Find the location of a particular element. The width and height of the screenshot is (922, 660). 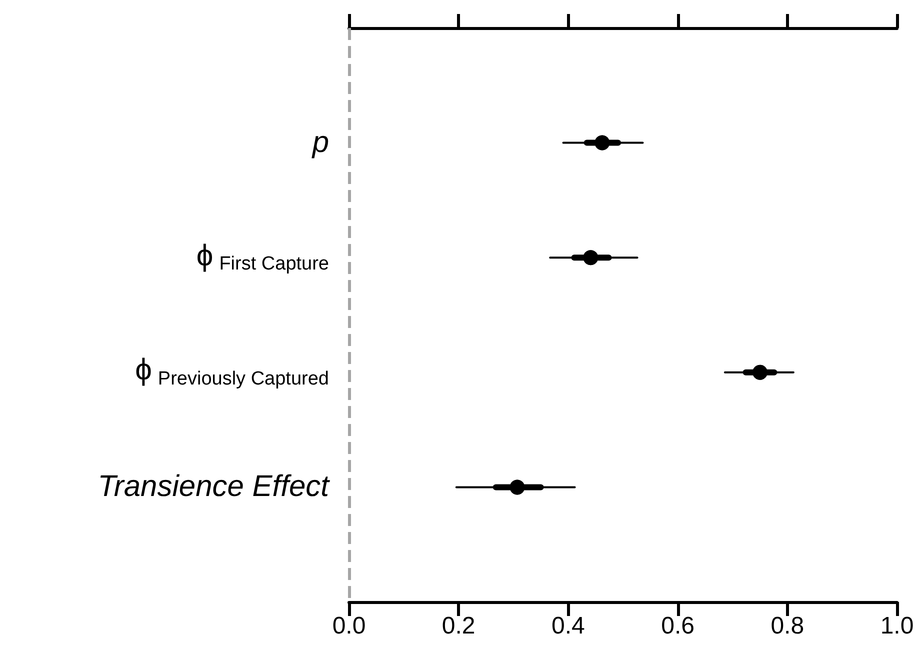

x-tick-label: 0.4 is located at coordinates (568, 626).